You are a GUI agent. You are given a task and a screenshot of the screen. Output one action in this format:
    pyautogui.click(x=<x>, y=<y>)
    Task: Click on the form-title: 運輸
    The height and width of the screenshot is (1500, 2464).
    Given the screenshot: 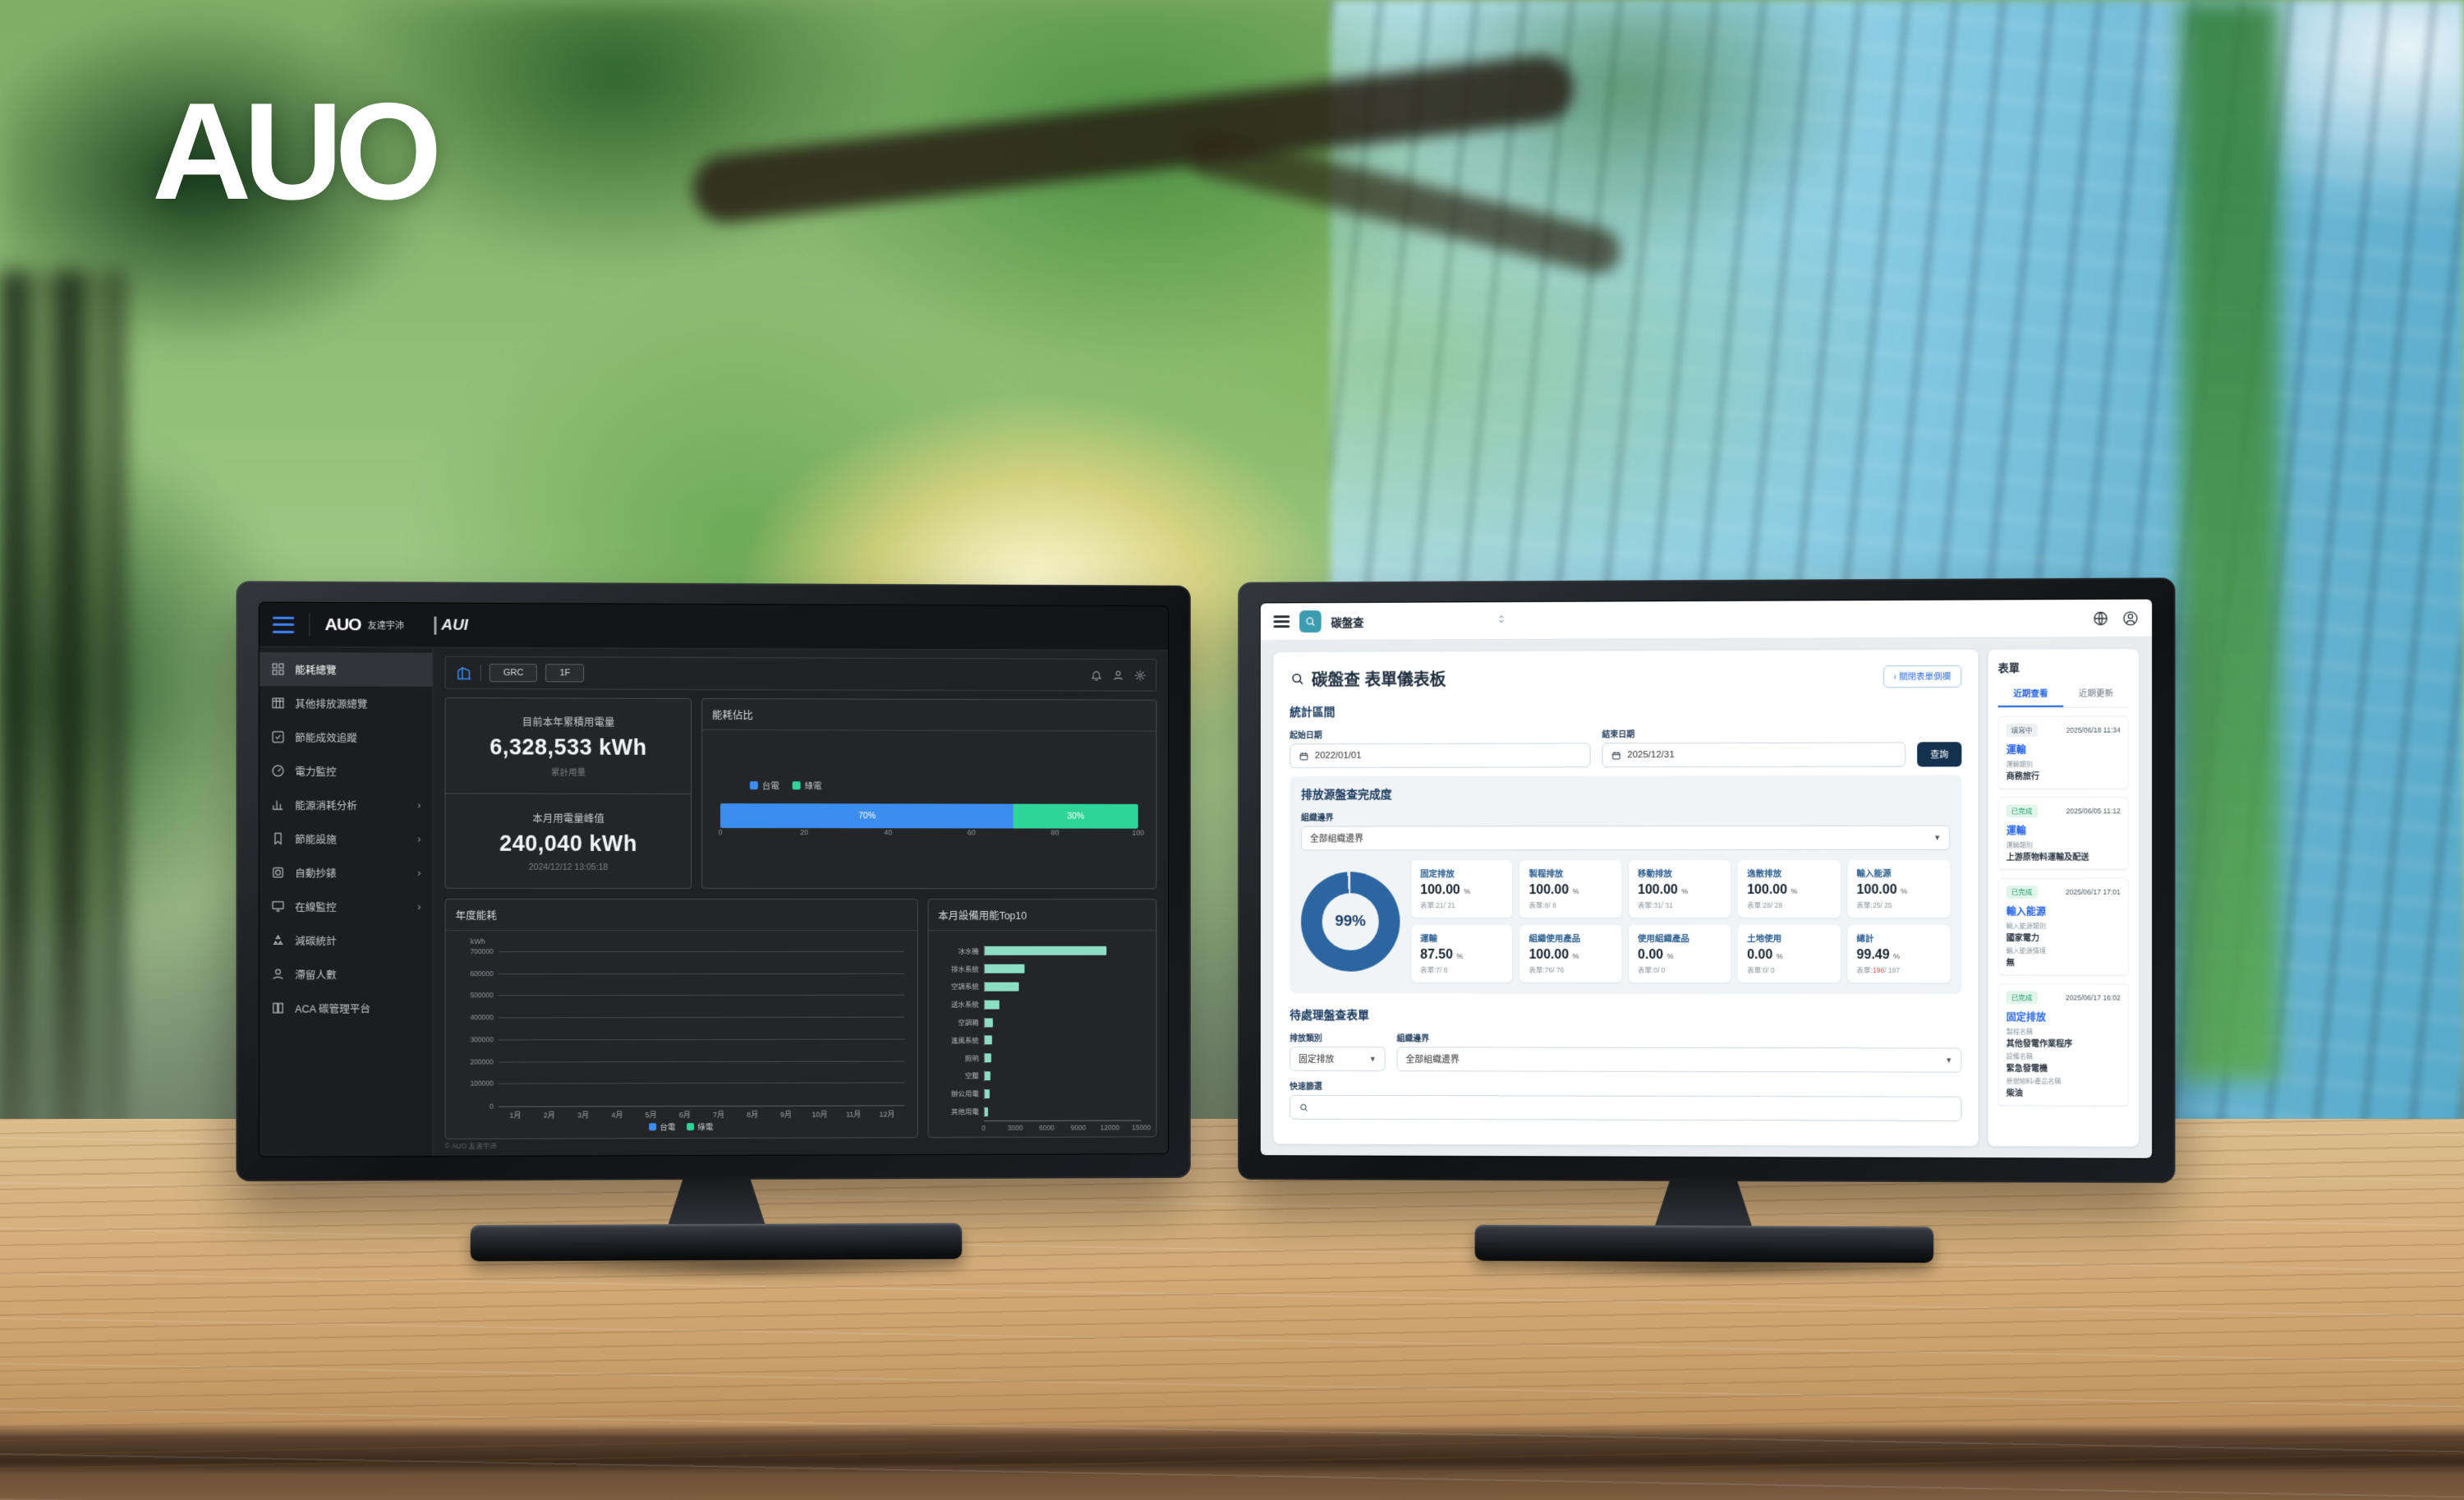 What is the action you would take?
    pyautogui.click(x=2016, y=751)
    